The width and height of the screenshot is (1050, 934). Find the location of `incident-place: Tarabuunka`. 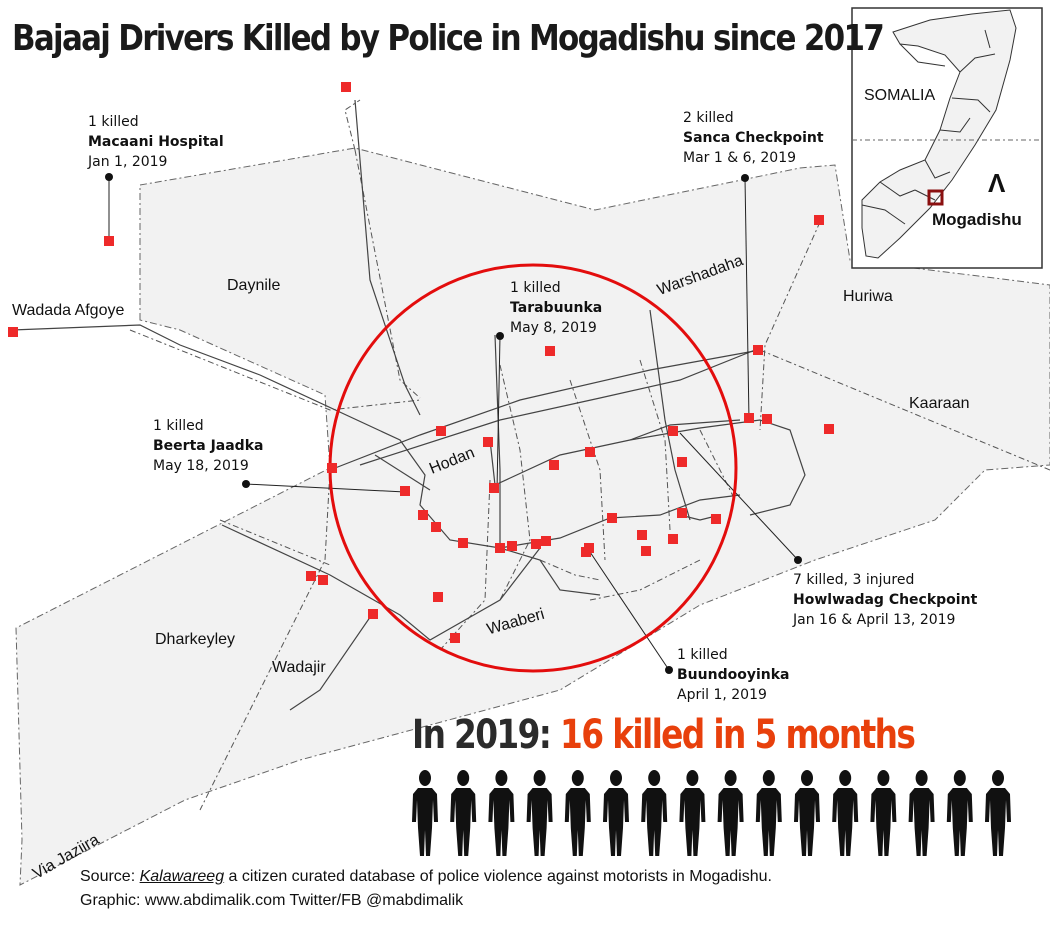

incident-place: Tarabuunka is located at coordinates (556, 308).